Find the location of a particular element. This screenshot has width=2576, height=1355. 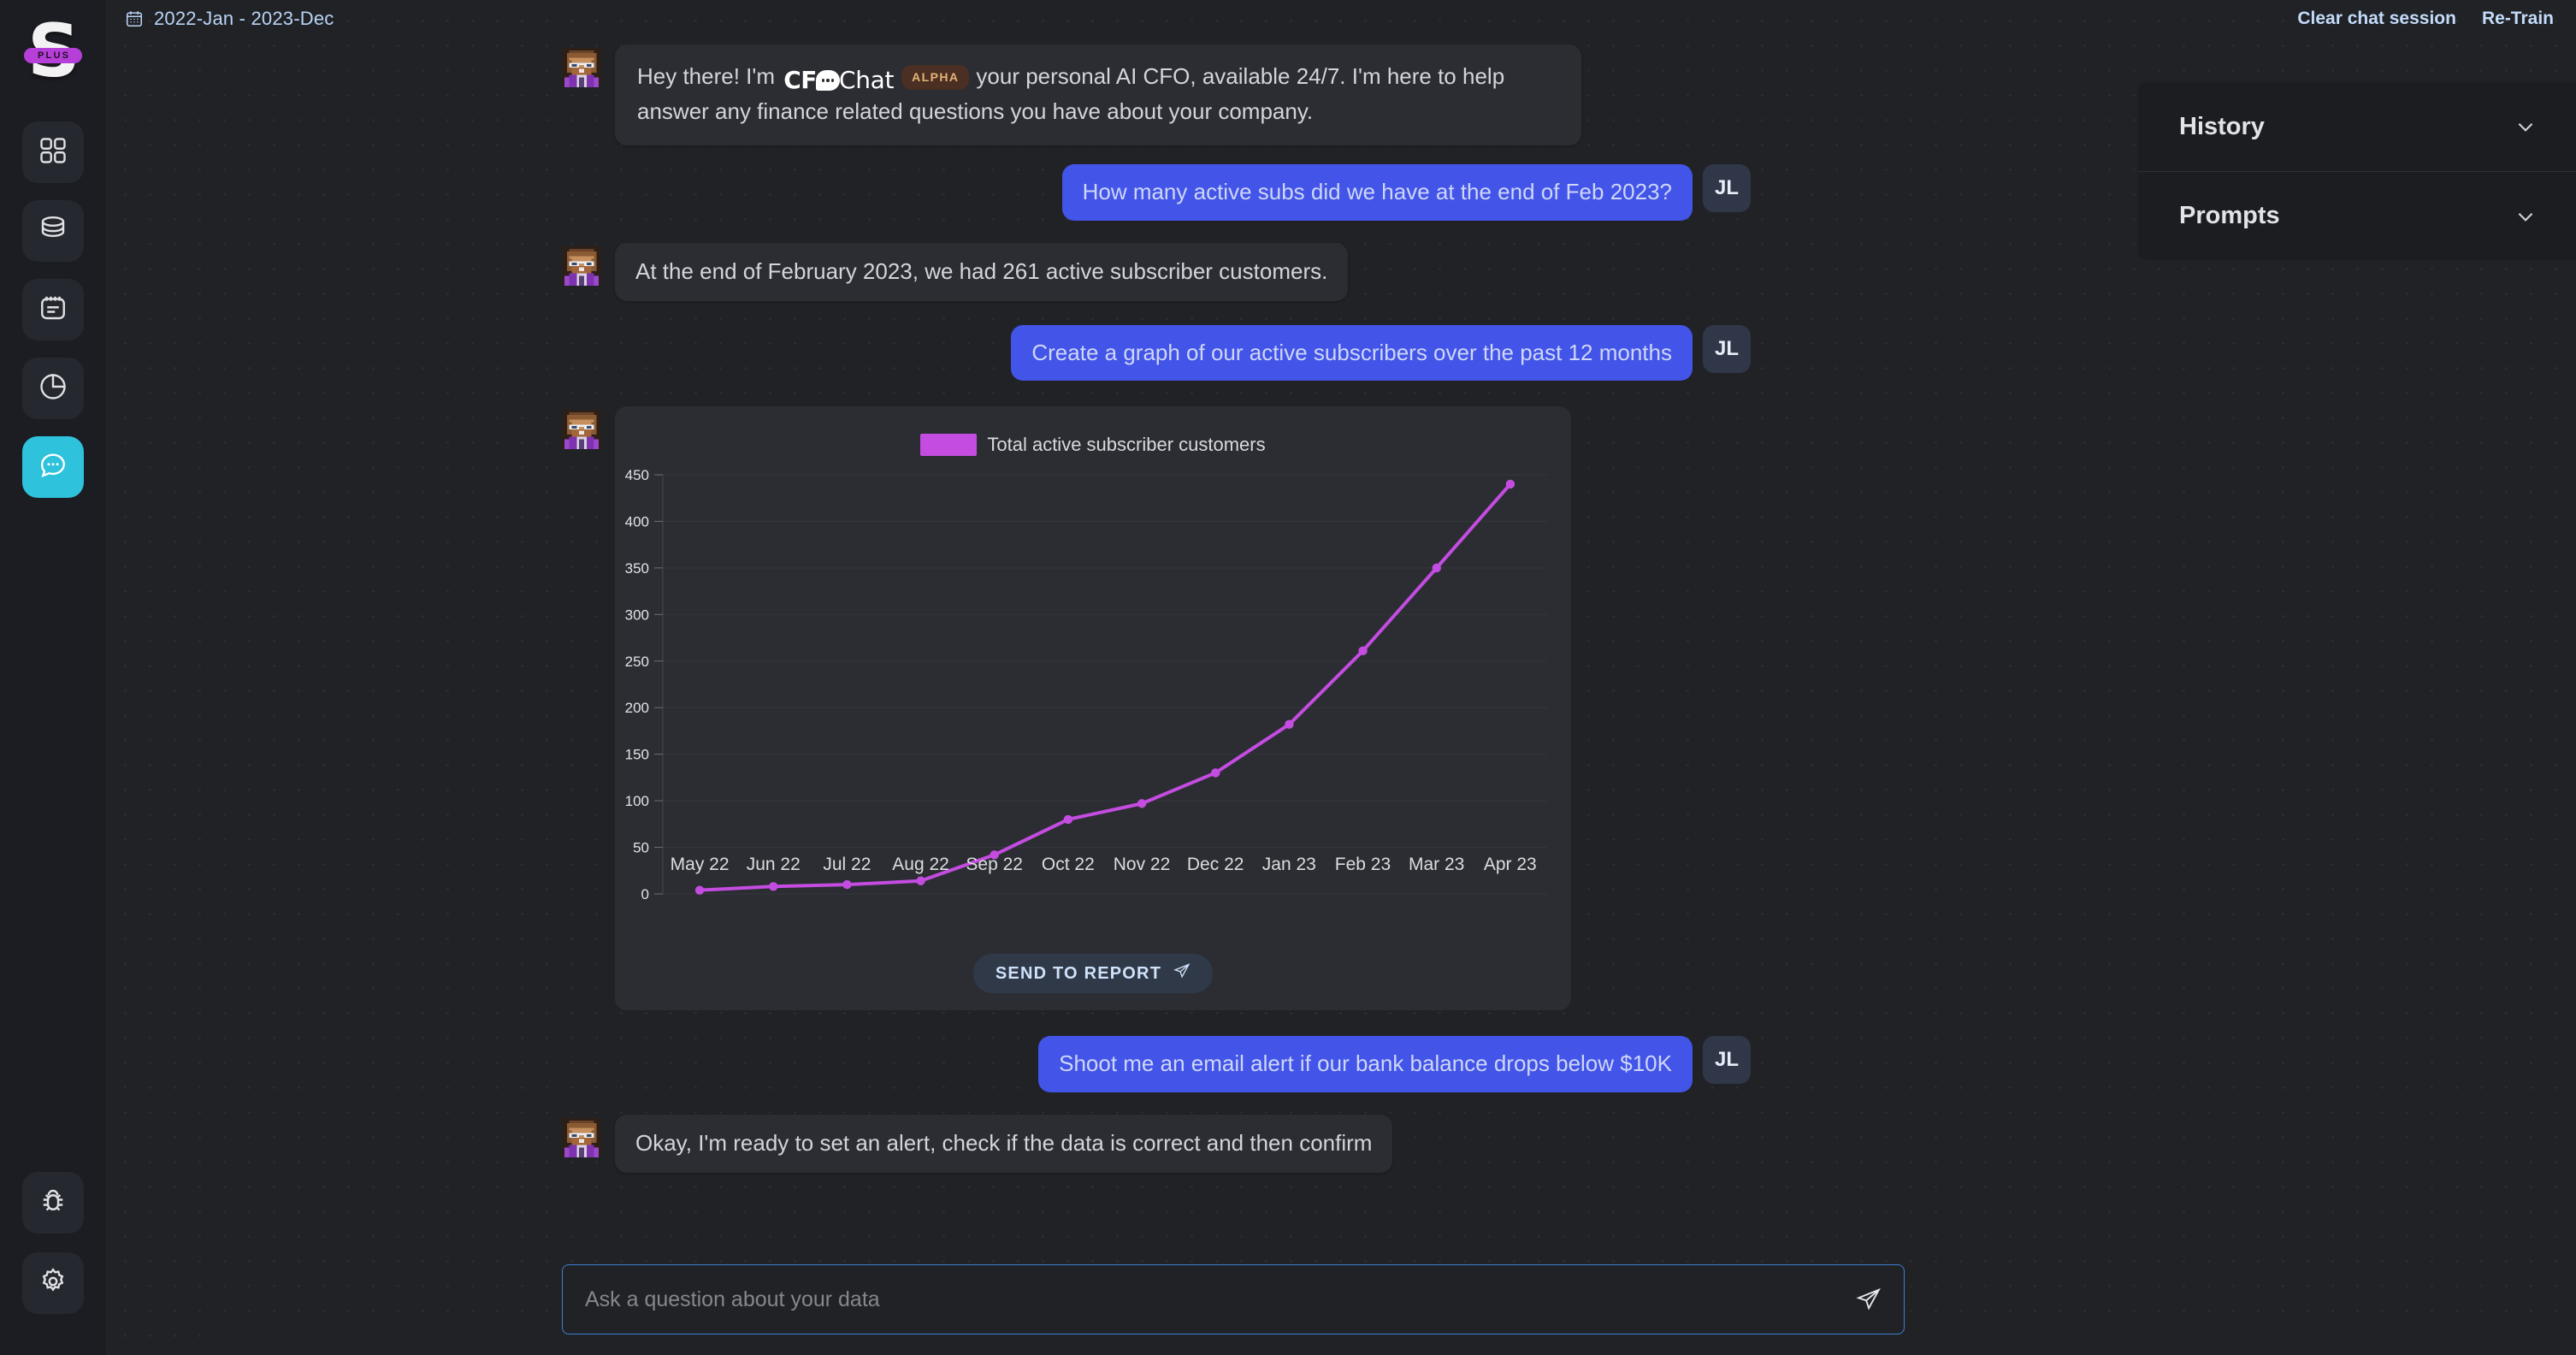

cfochat-logo-chat: Chat is located at coordinates (866, 80).